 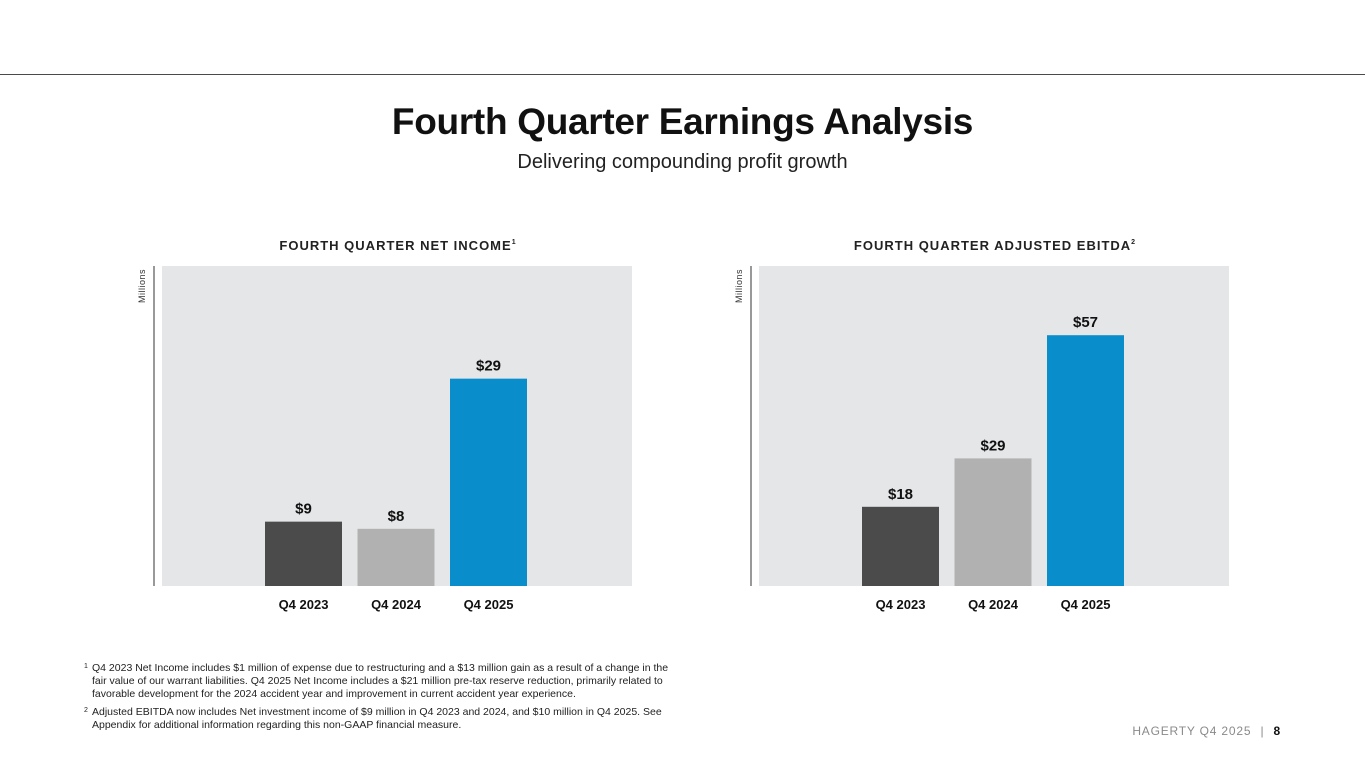 I want to click on chart-title-text: FOURTH QUARTER NET INCOME, so click(x=395, y=245).